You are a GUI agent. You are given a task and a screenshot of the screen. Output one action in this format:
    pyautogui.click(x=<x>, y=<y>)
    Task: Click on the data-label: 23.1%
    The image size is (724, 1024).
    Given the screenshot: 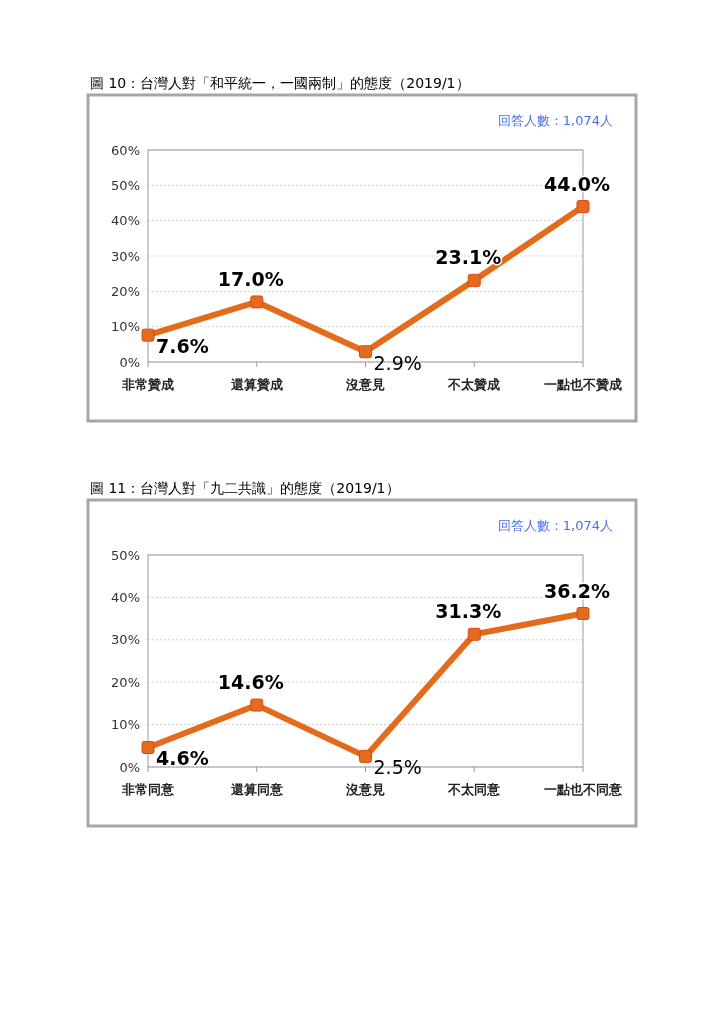 What is the action you would take?
    pyautogui.click(x=468, y=257)
    